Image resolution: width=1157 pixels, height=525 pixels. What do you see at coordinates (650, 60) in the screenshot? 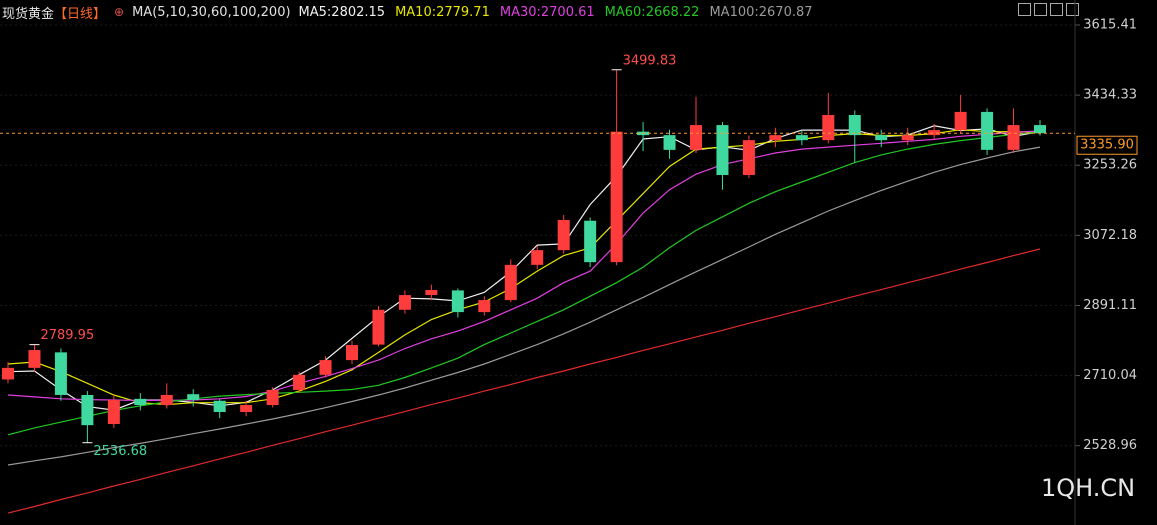
I see `extreme-label: 3499.83` at bounding box center [650, 60].